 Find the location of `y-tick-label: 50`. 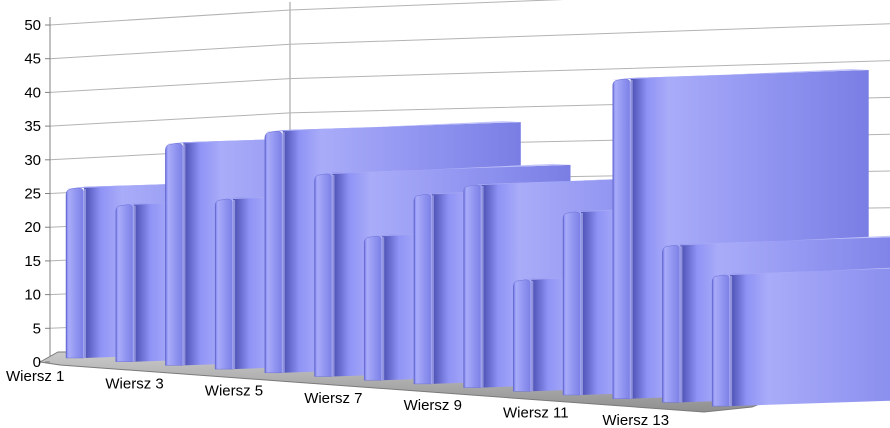

y-tick-label: 50 is located at coordinates (32, 25).